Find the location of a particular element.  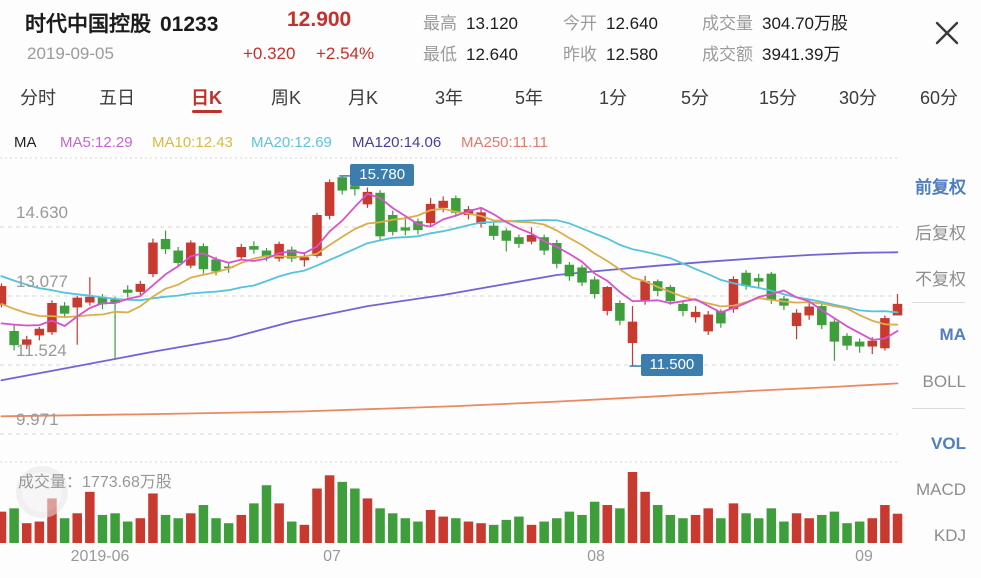

price-change: +0.320 is located at coordinates (269, 53).